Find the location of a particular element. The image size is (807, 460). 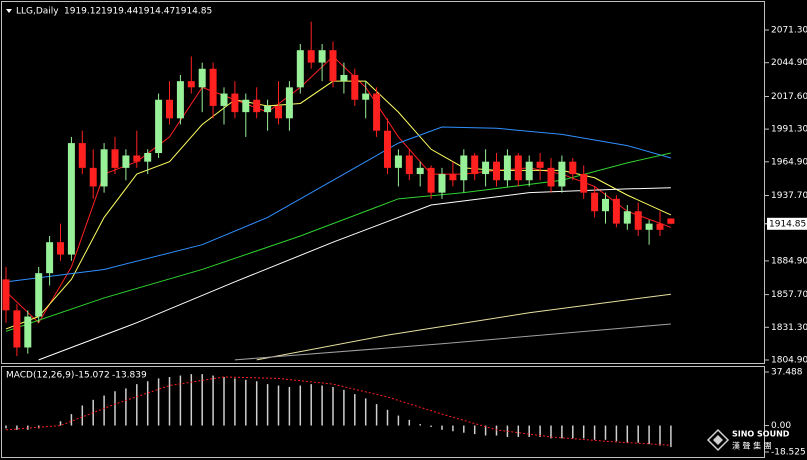

y-tick-label: 1937.70 is located at coordinates (789, 196).